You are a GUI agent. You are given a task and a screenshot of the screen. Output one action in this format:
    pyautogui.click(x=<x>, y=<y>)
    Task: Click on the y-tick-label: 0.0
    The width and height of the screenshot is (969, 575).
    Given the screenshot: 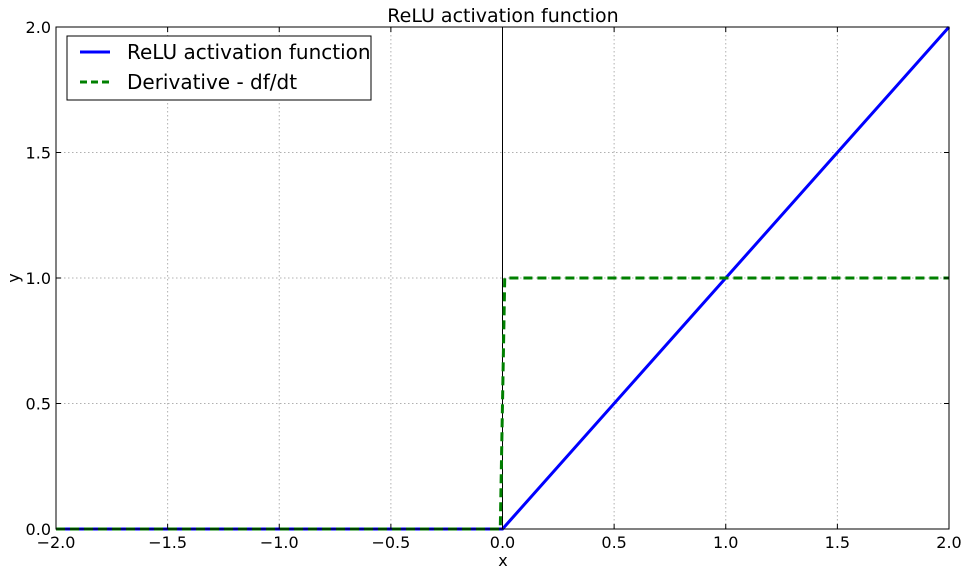 What is the action you would take?
    pyautogui.click(x=38, y=529)
    